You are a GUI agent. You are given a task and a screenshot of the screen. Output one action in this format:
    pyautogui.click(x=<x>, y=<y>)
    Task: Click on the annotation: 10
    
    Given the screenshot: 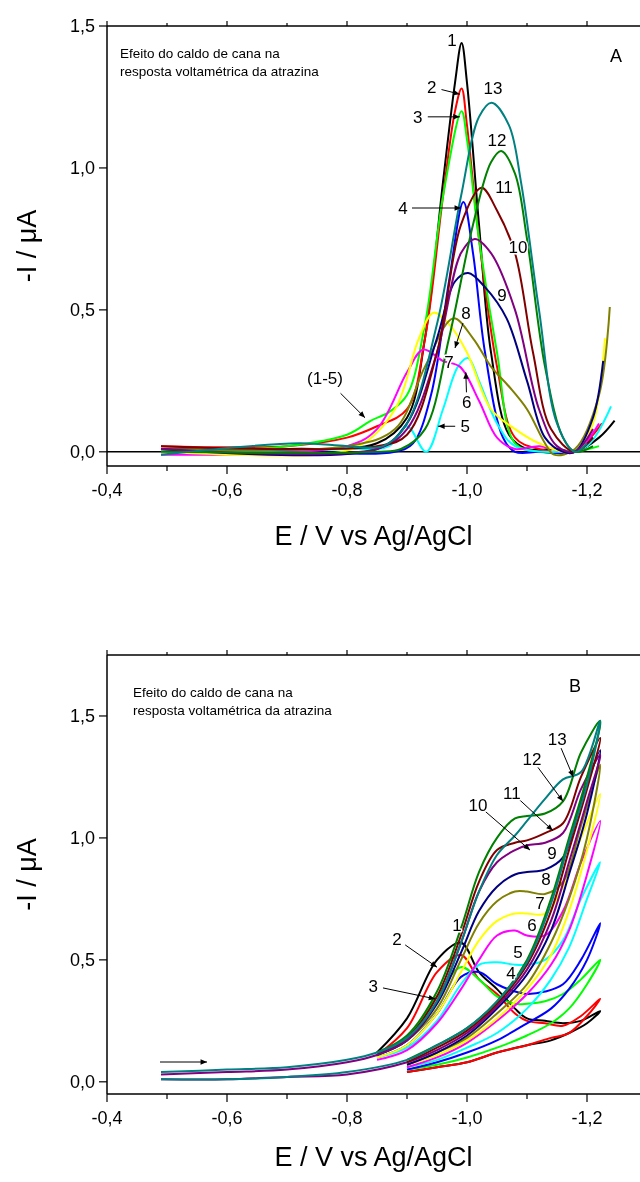 What is the action you would take?
    pyautogui.click(x=478, y=806)
    